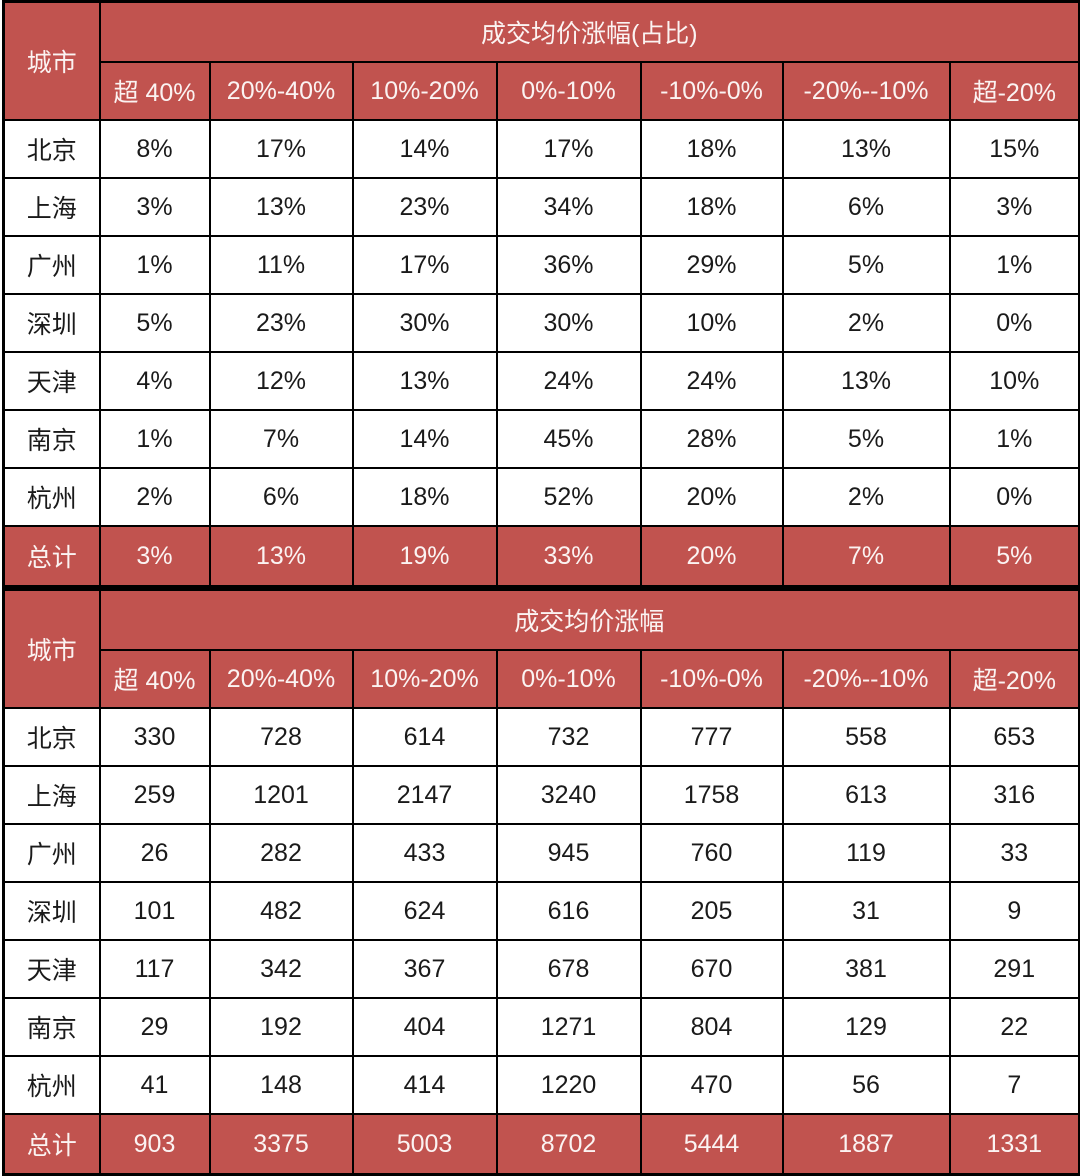 This screenshot has height=1176, width=1080. What do you see at coordinates (866, 1085) in the screenshot?
I see `value-cell: 56` at bounding box center [866, 1085].